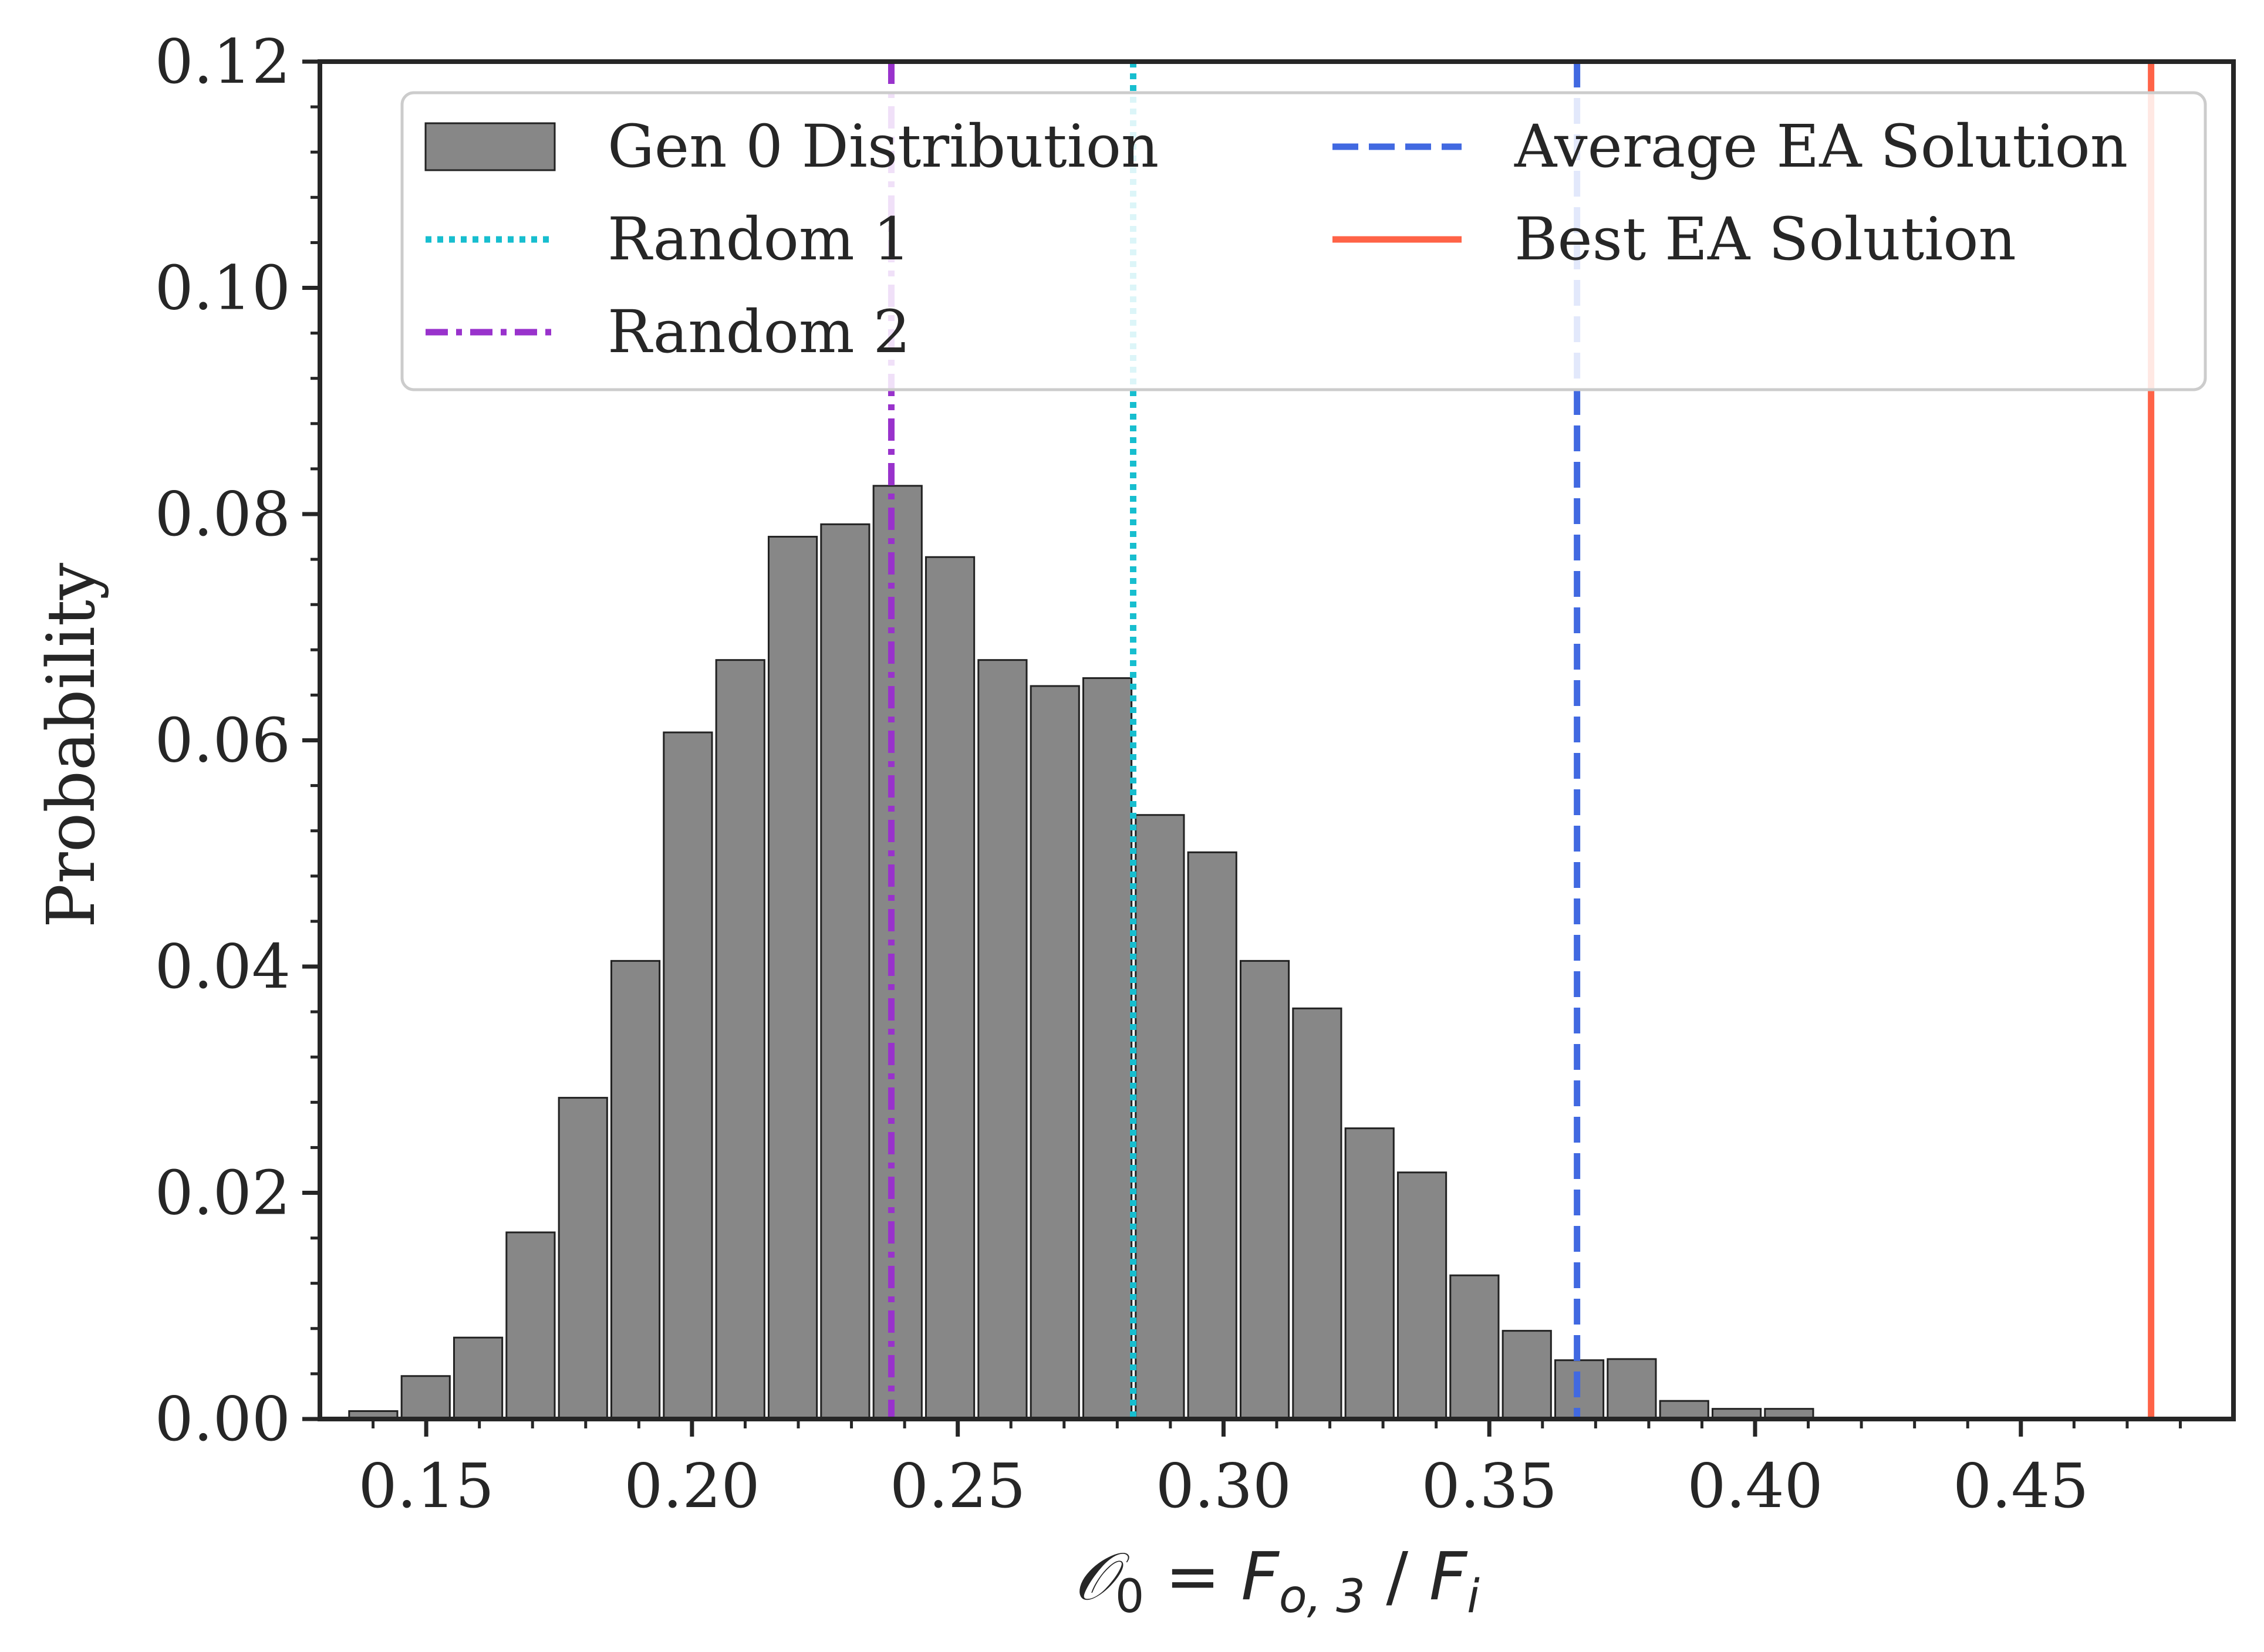 The width and height of the screenshot is (2264, 1652). Describe the element at coordinates (222, 1193) in the screenshot. I see `y-tick-label: 0.02` at that location.